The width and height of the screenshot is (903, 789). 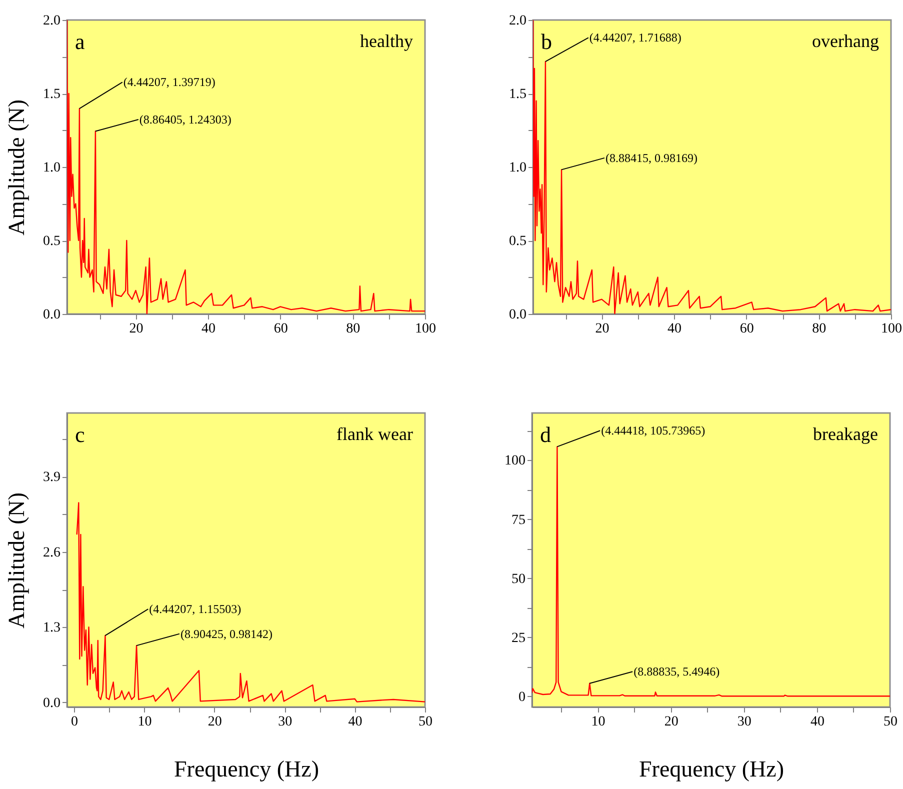 I want to click on text: healthy, so click(x=386, y=41).